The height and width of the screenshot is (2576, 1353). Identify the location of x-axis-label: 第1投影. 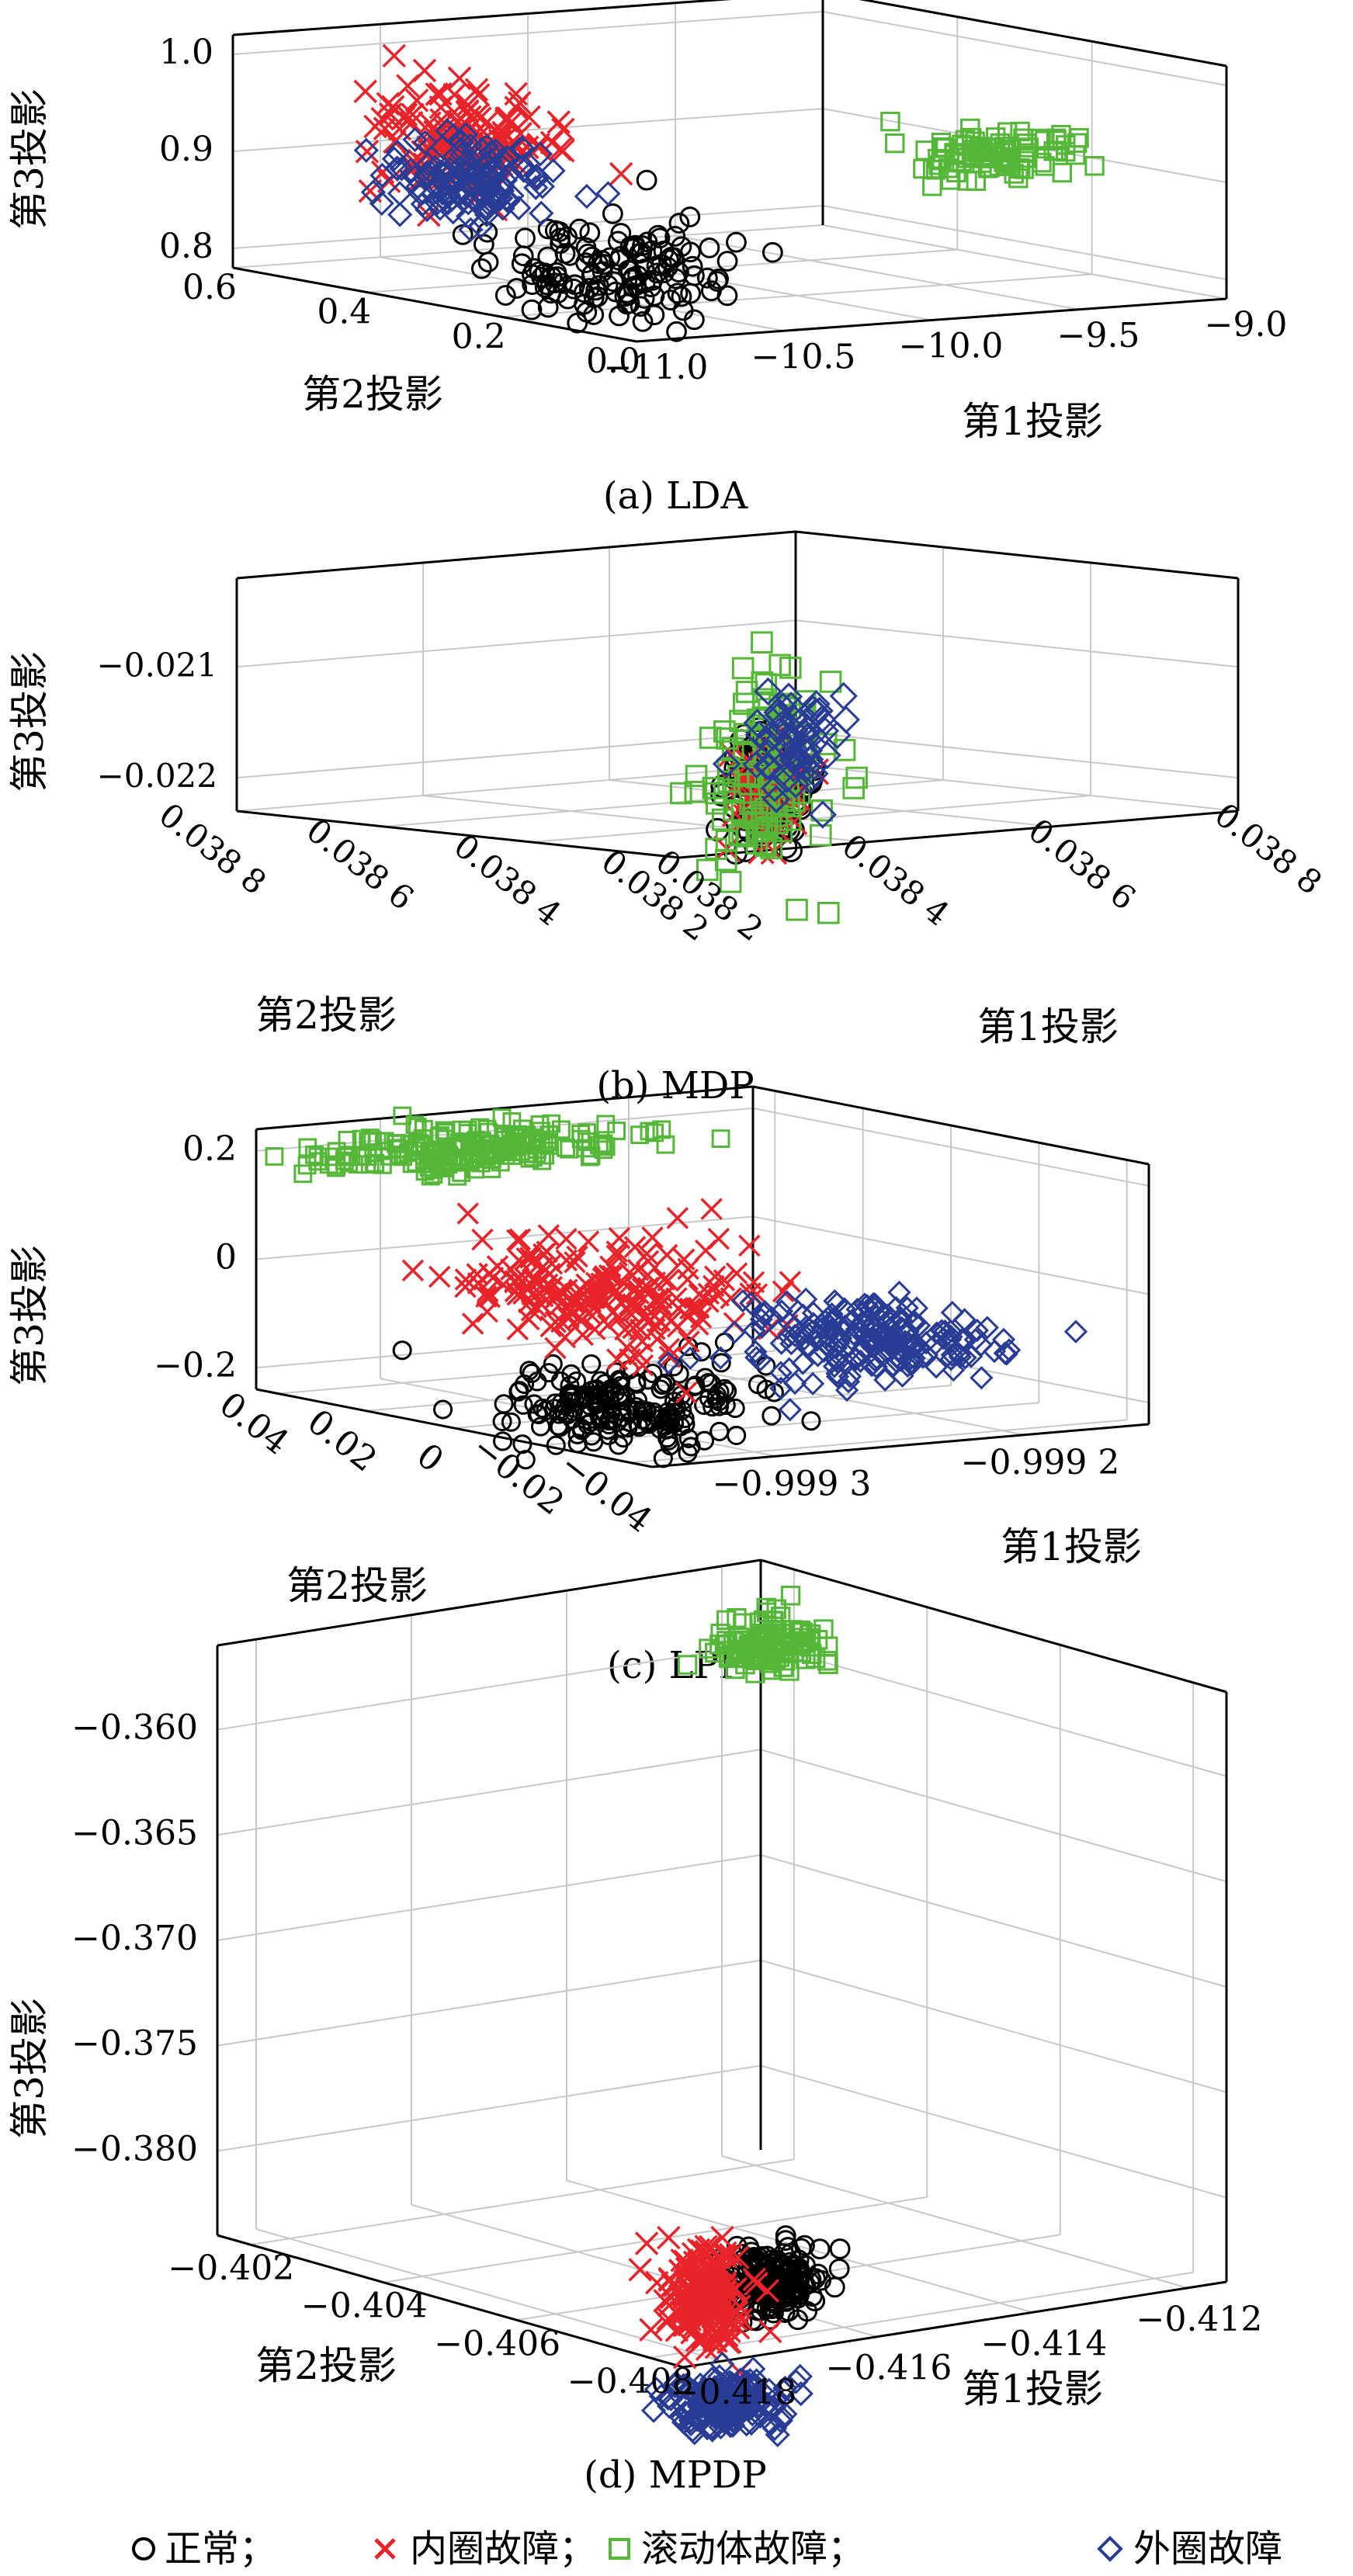
(1032, 421).